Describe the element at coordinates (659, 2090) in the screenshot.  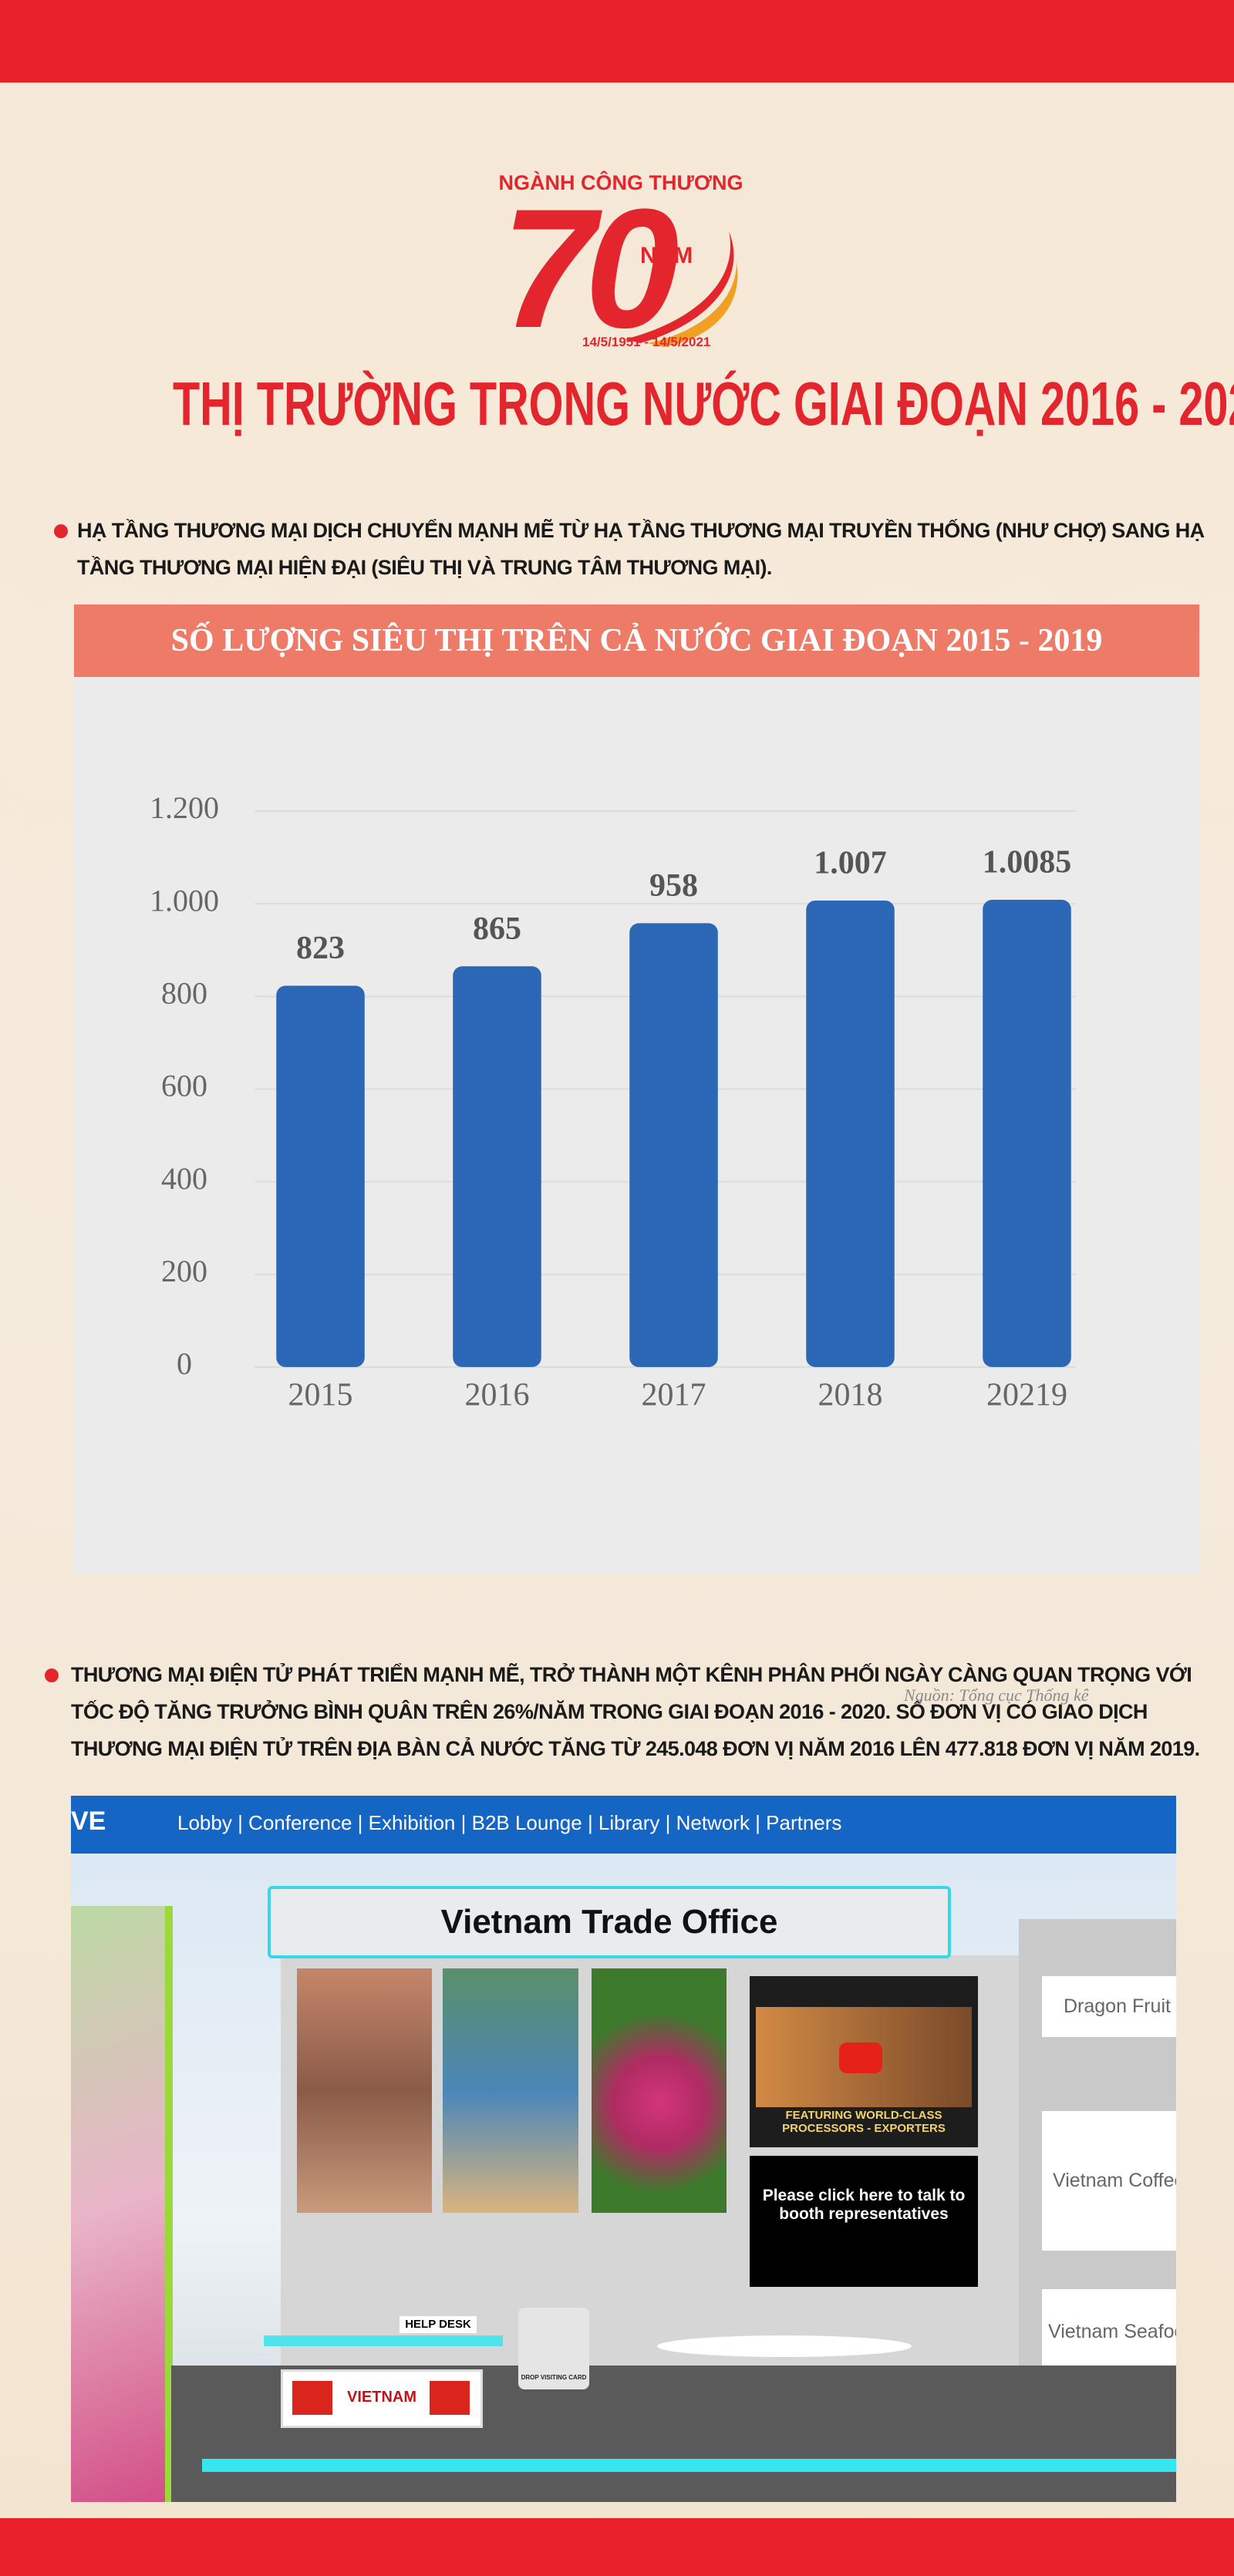
I see `photo-dragon-fruit` at that location.